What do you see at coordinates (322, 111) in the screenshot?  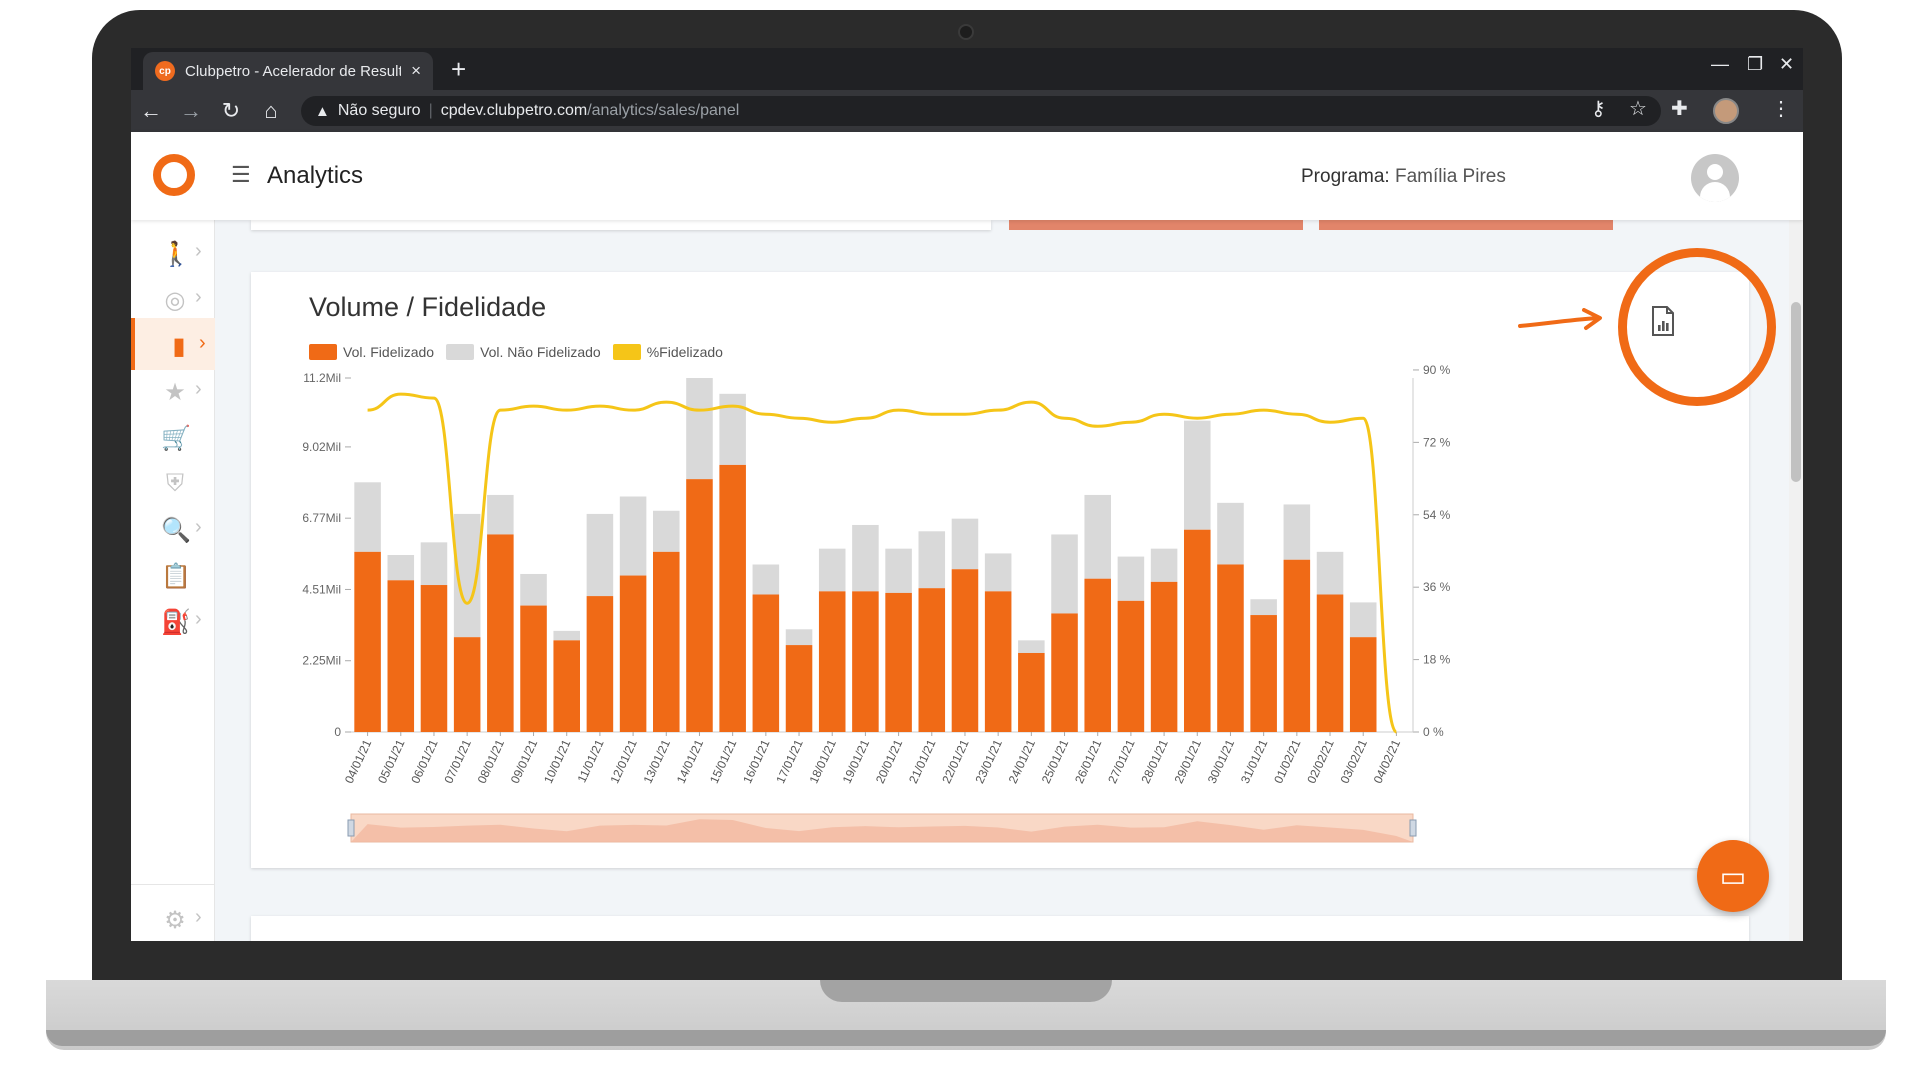 I see `warning-icon: ▲` at bounding box center [322, 111].